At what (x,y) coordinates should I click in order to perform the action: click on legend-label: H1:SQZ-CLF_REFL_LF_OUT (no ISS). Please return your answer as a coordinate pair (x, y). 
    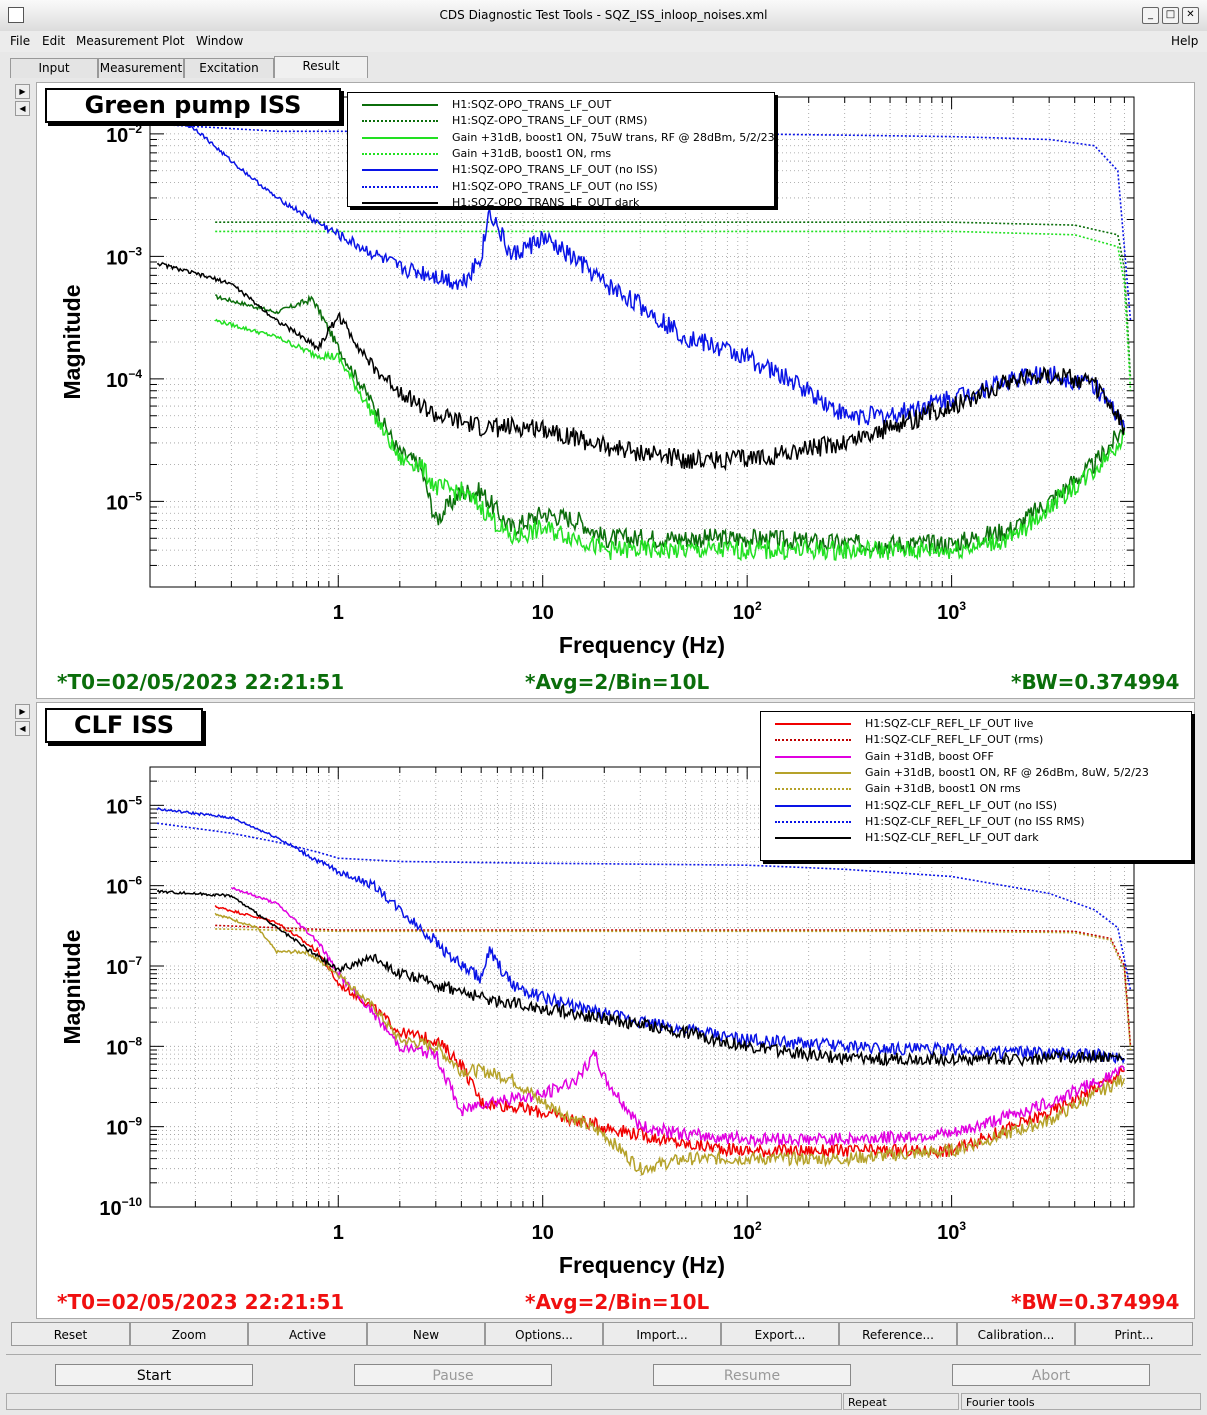
    Looking at the image, I should click on (961, 805).